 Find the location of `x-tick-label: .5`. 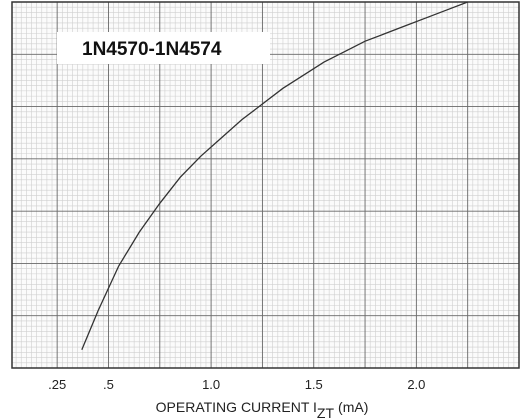

x-tick-label: .5 is located at coordinates (108, 384).